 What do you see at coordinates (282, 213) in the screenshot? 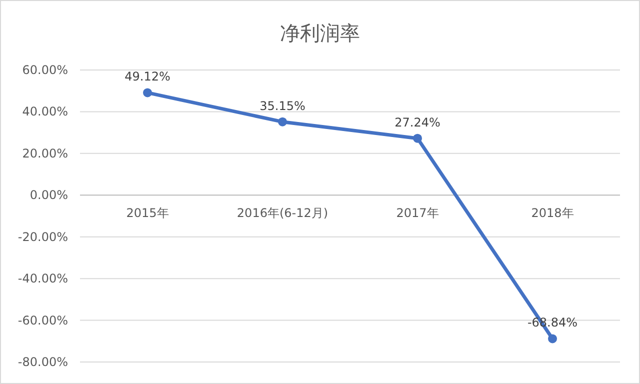
I see `x-tick-label: 2016年(6-12月)` at bounding box center [282, 213].